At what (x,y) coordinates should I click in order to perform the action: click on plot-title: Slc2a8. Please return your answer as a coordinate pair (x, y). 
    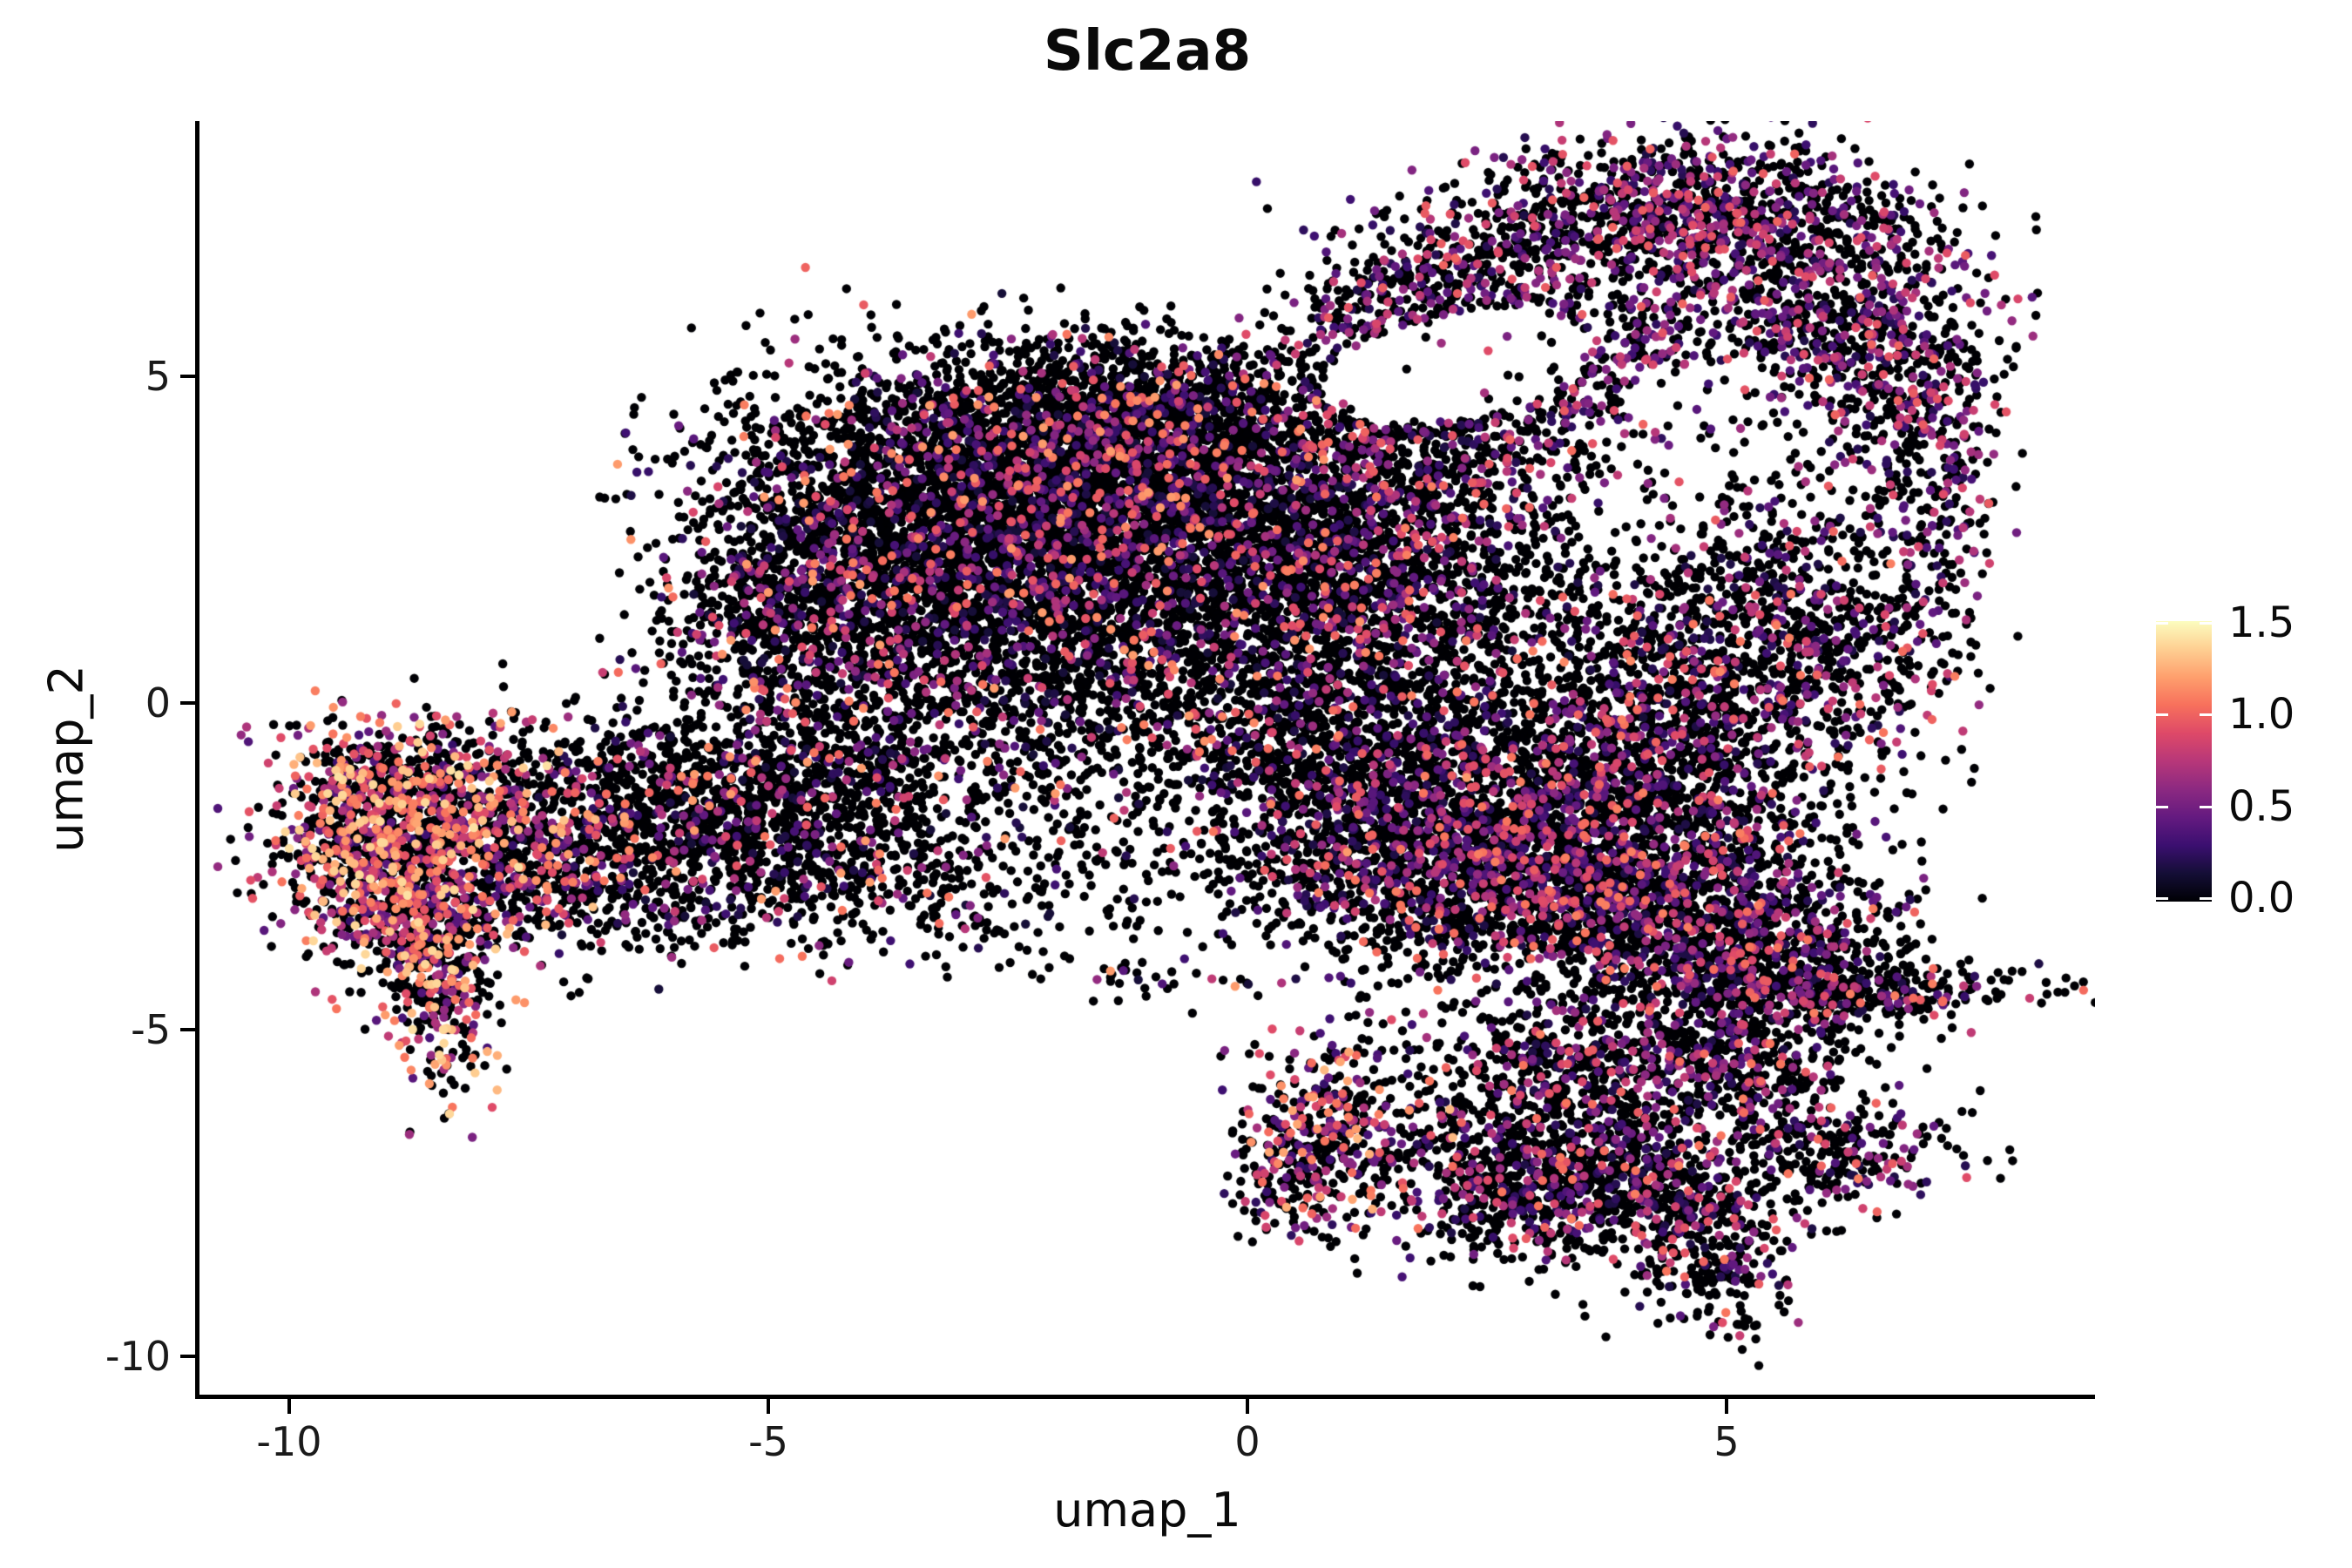
    Looking at the image, I should click on (1147, 52).